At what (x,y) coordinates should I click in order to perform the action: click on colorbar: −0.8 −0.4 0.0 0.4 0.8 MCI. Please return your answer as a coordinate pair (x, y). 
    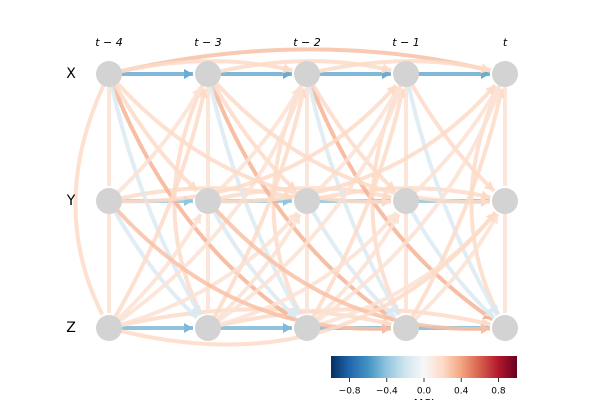
    Looking at the image, I should click on (424, 378).